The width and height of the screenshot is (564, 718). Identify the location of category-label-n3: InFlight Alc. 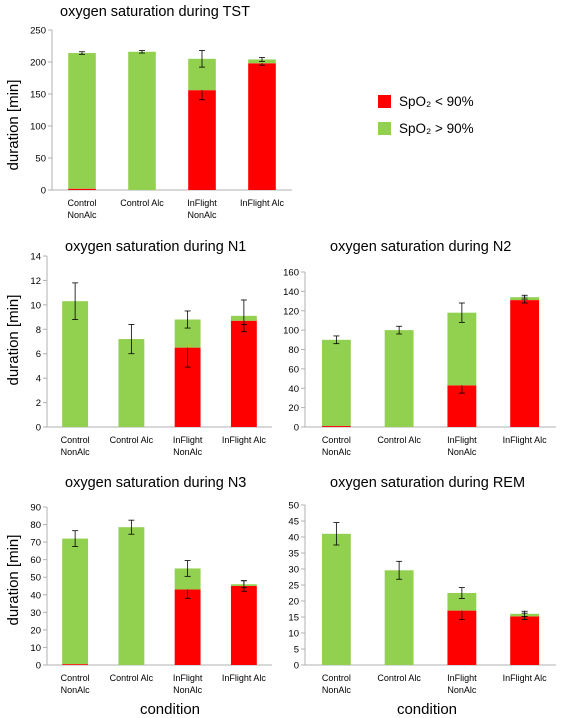
(244, 678).